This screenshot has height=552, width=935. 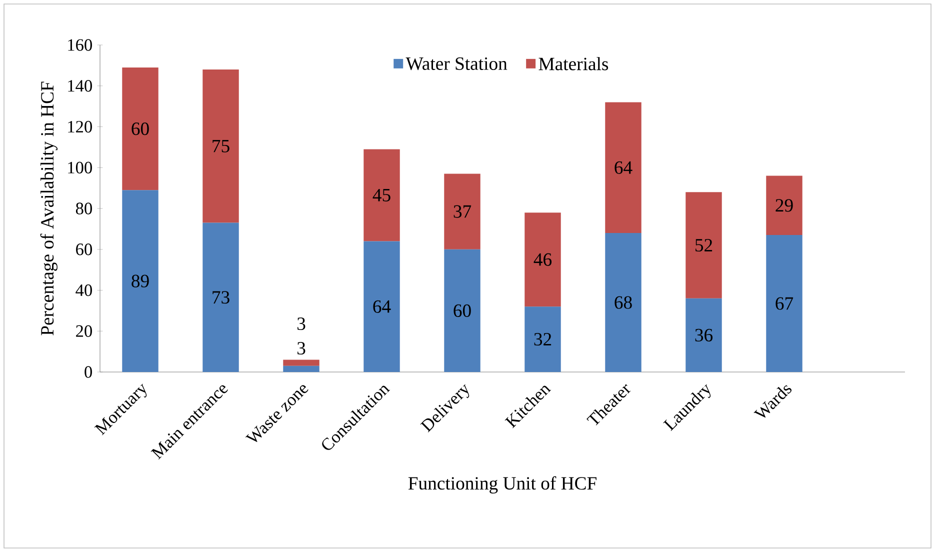 I want to click on data-label: 37, so click(x=463, y=211).